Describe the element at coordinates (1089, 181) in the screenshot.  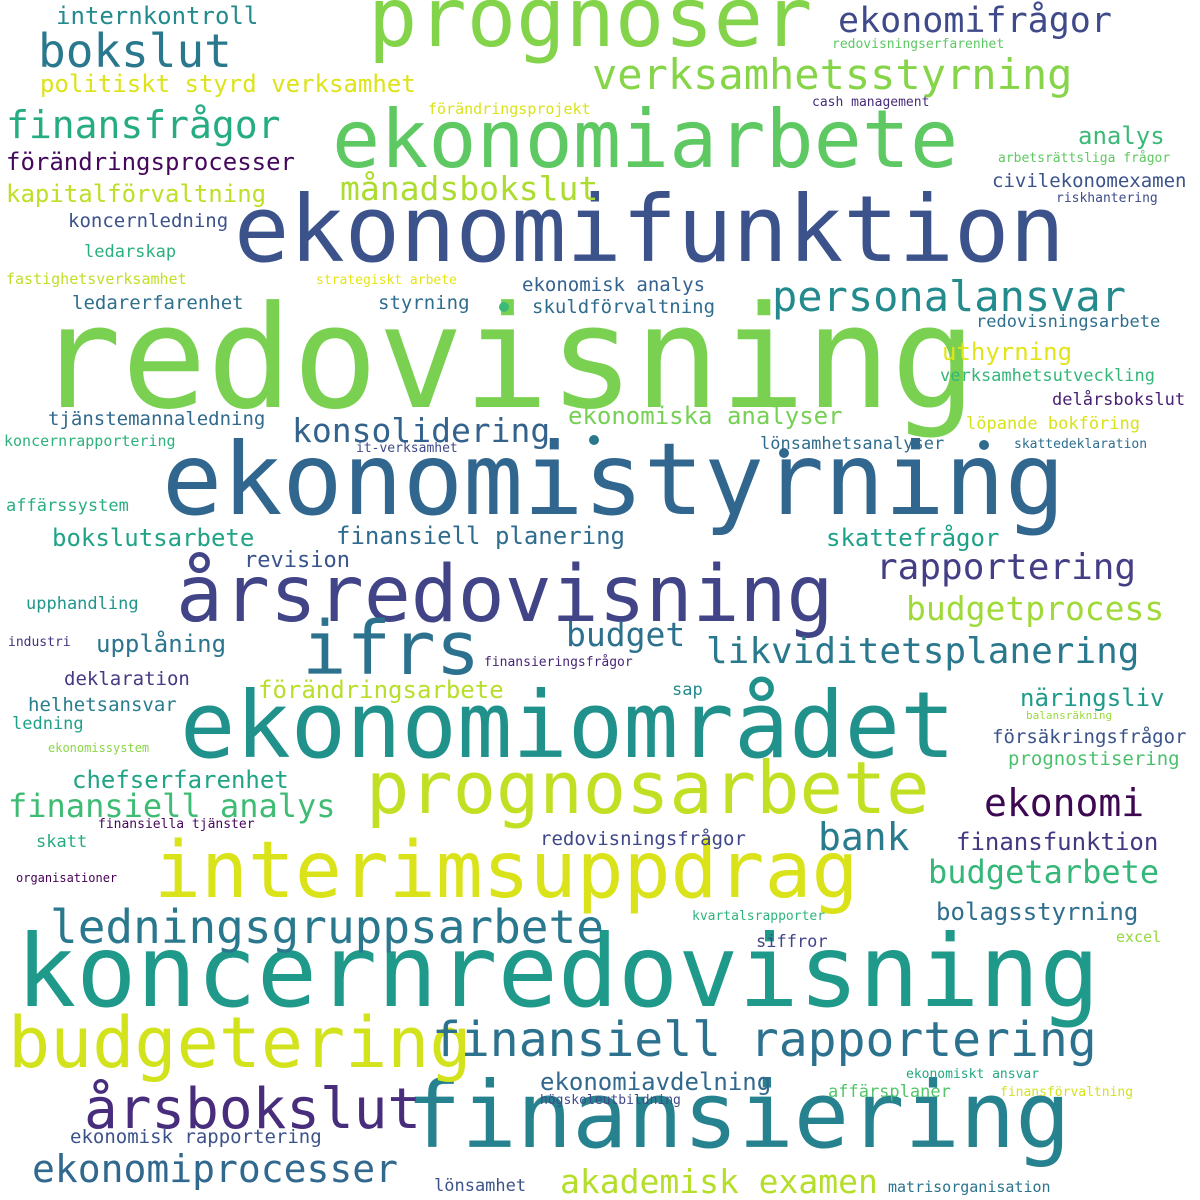
I see `word-civilekonomexamen: civilekonomexamen` at that location.